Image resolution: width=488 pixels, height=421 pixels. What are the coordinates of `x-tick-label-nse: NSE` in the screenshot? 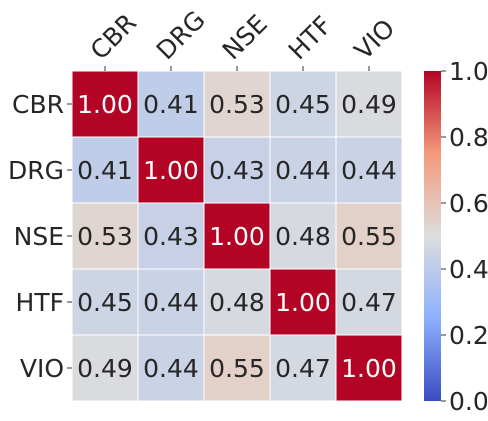 It's located at (245, 37).